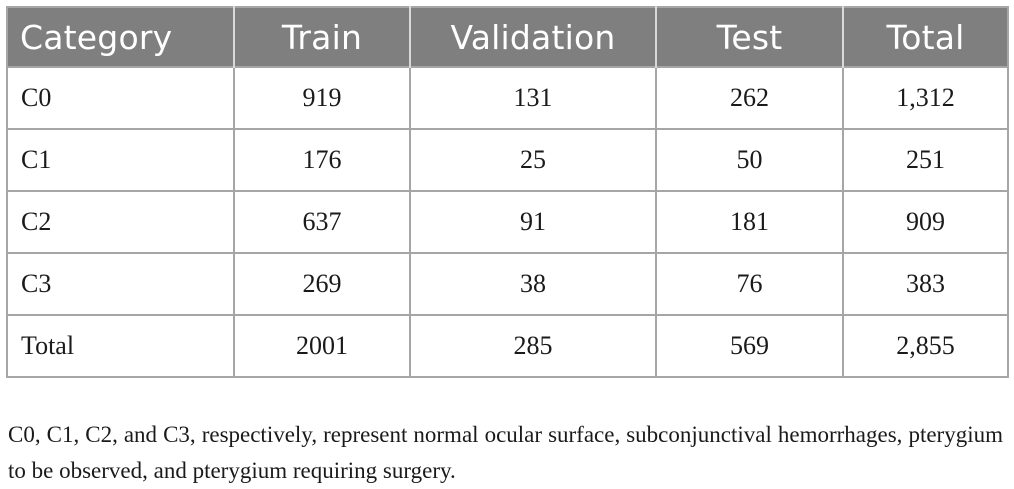 This screenshot has width=1014, height=489. Describe the element at coordinates (120, 159) in the screenshot. I see `cell-category: C1` at that location.